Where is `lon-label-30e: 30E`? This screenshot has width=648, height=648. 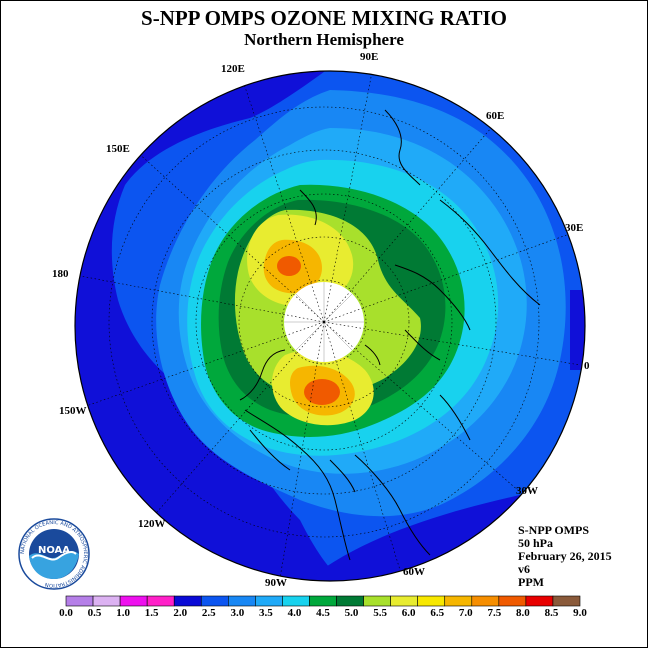 lon-label-30e: 30E is located at coordinates (574, 228).